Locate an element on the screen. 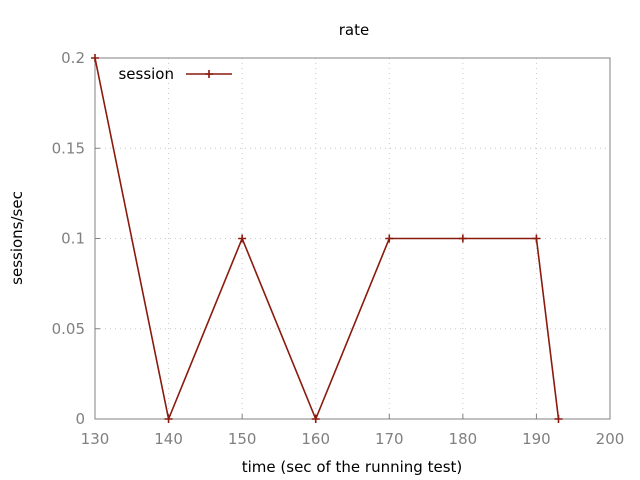 This screenshot has height=480, width=640. y-tick-label: 0.1 is located at coordinates (73, 239).